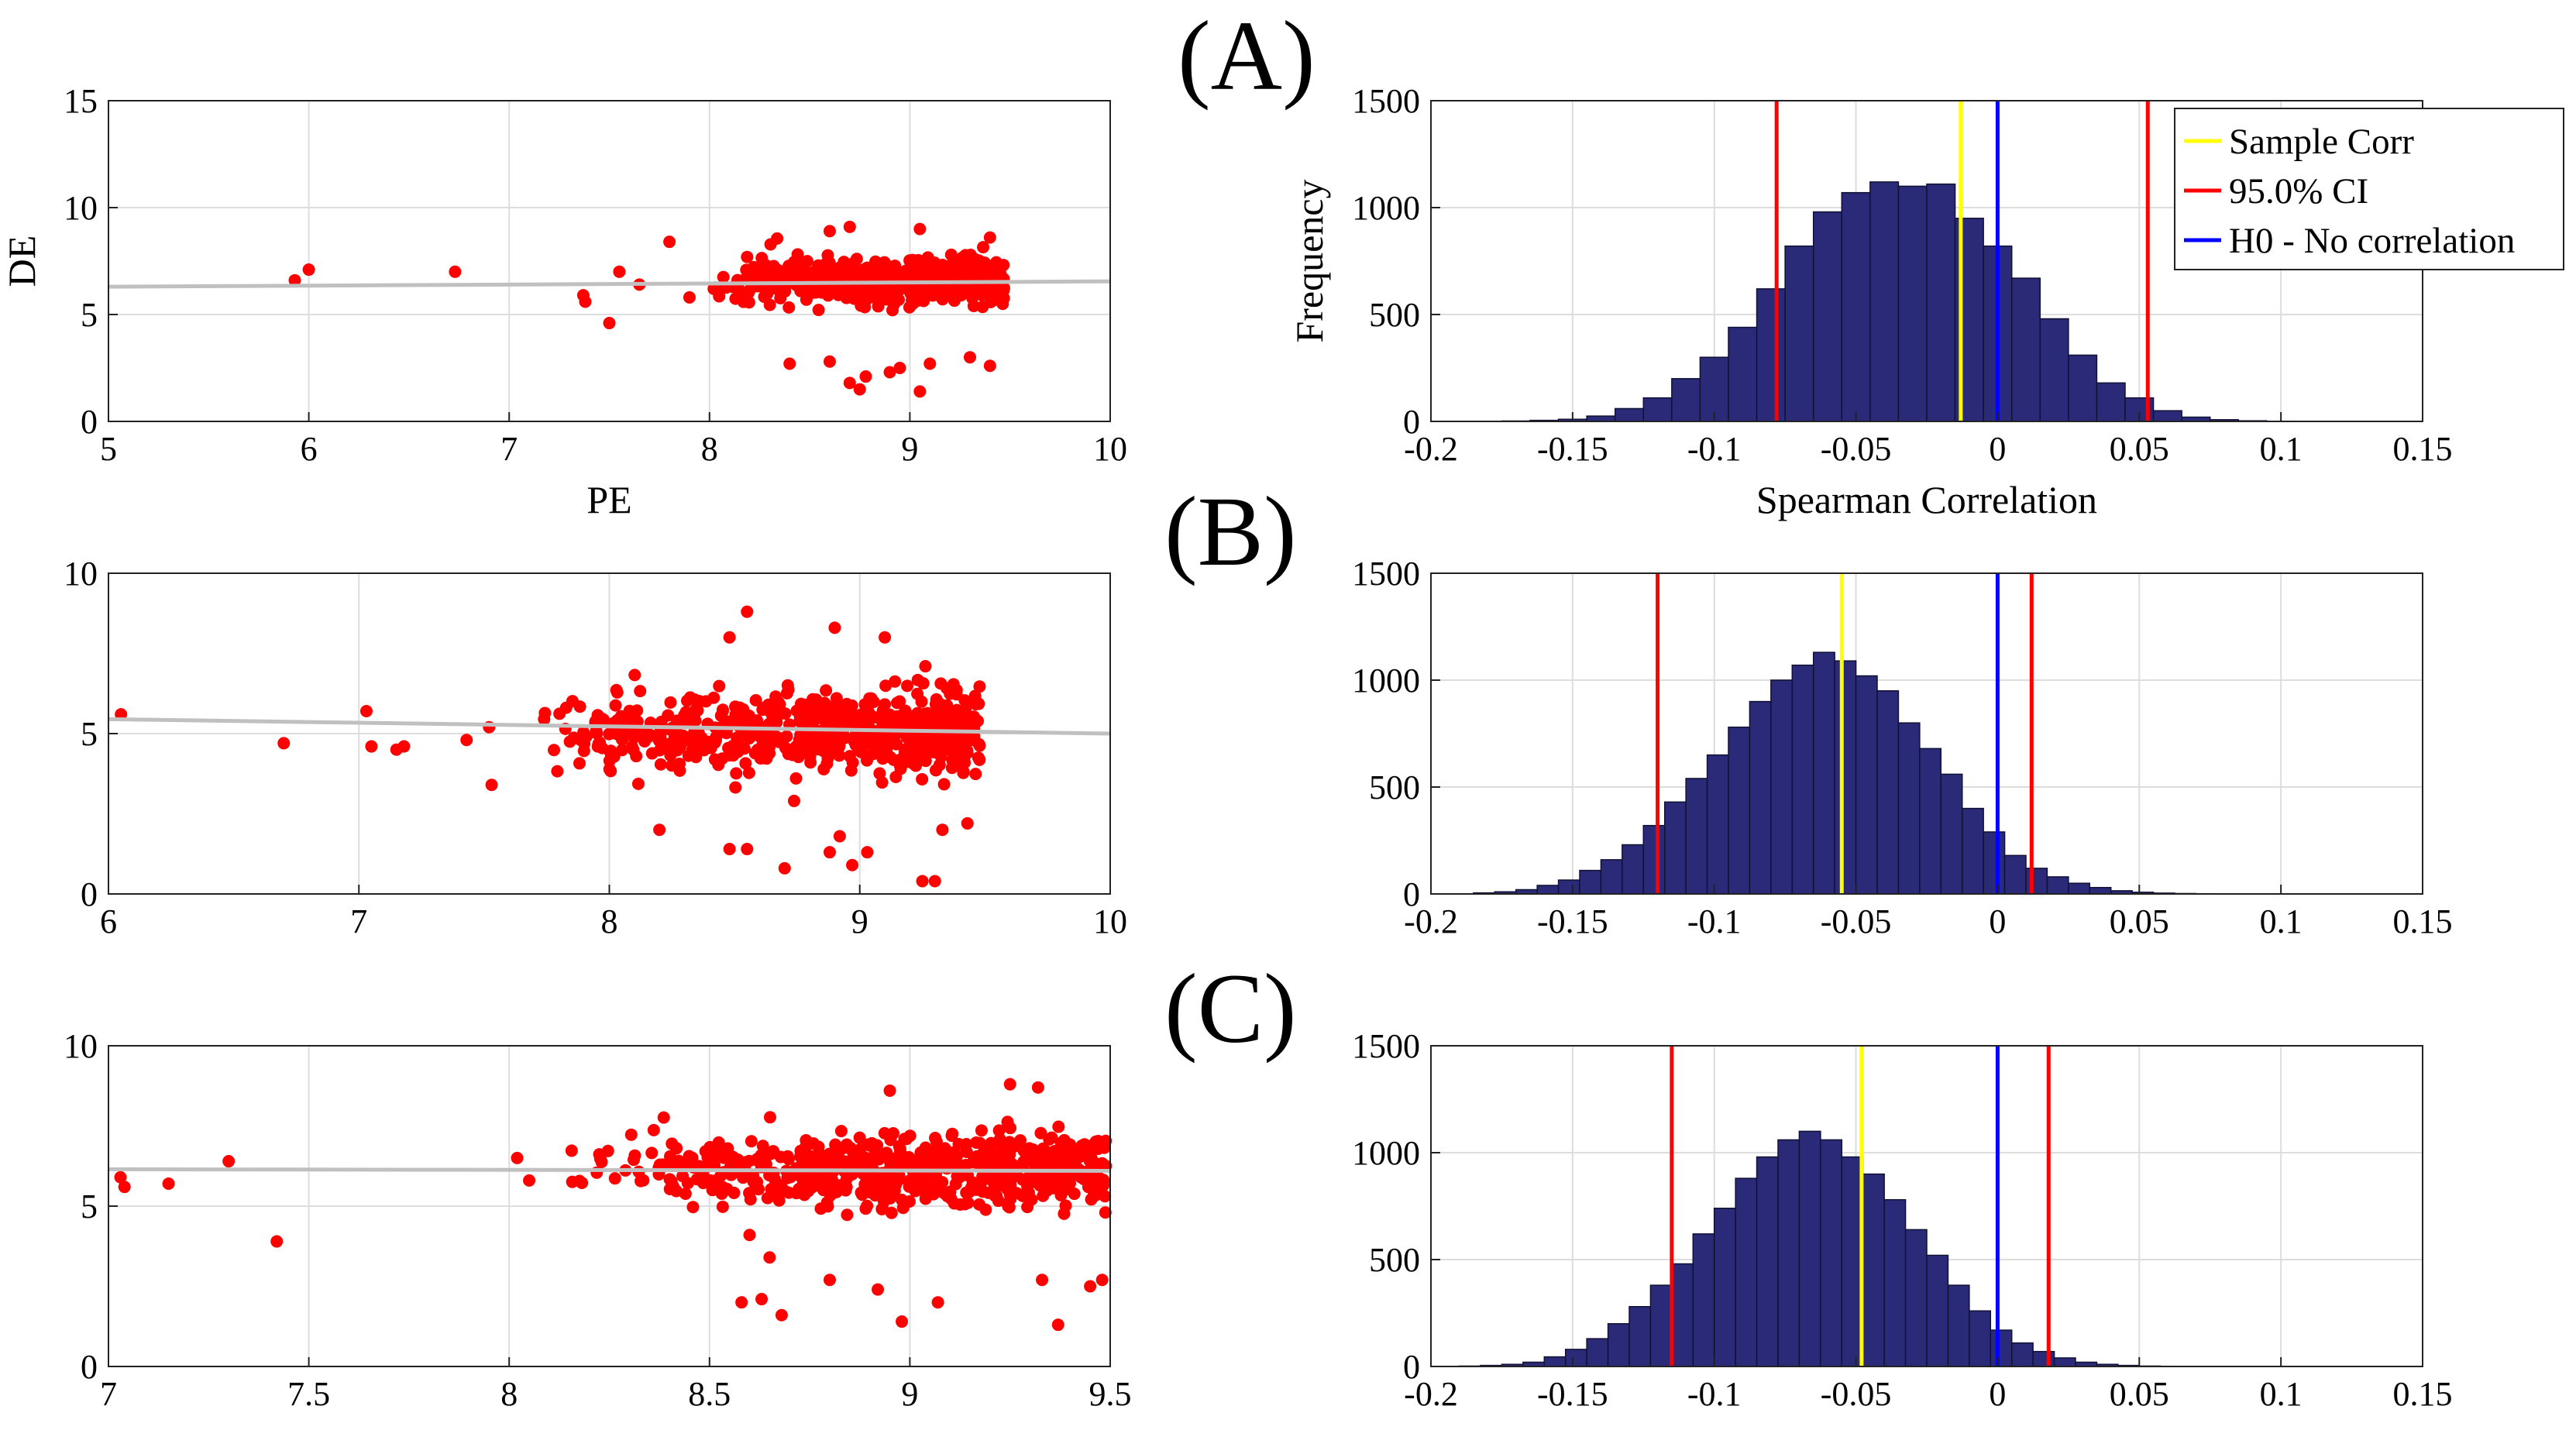  I want to click on x-tick-label: -0.15, so click(1572, 921).